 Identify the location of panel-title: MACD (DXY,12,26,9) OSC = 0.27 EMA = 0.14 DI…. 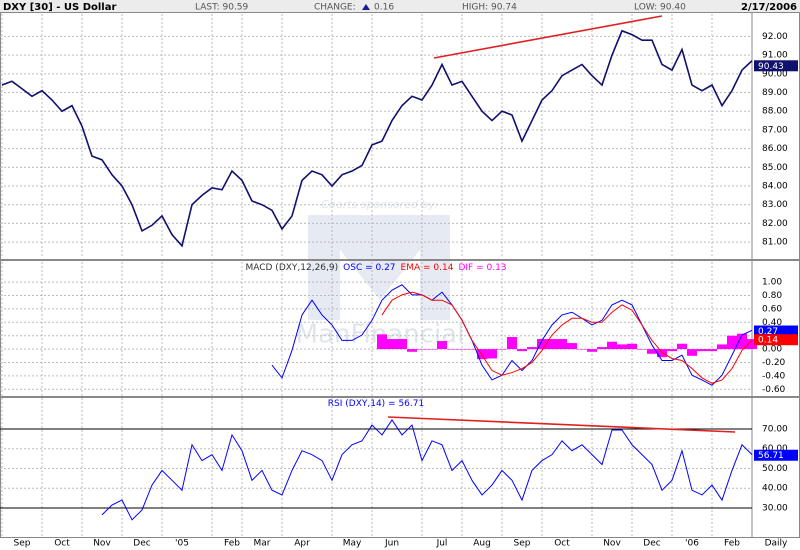
(375, 268).